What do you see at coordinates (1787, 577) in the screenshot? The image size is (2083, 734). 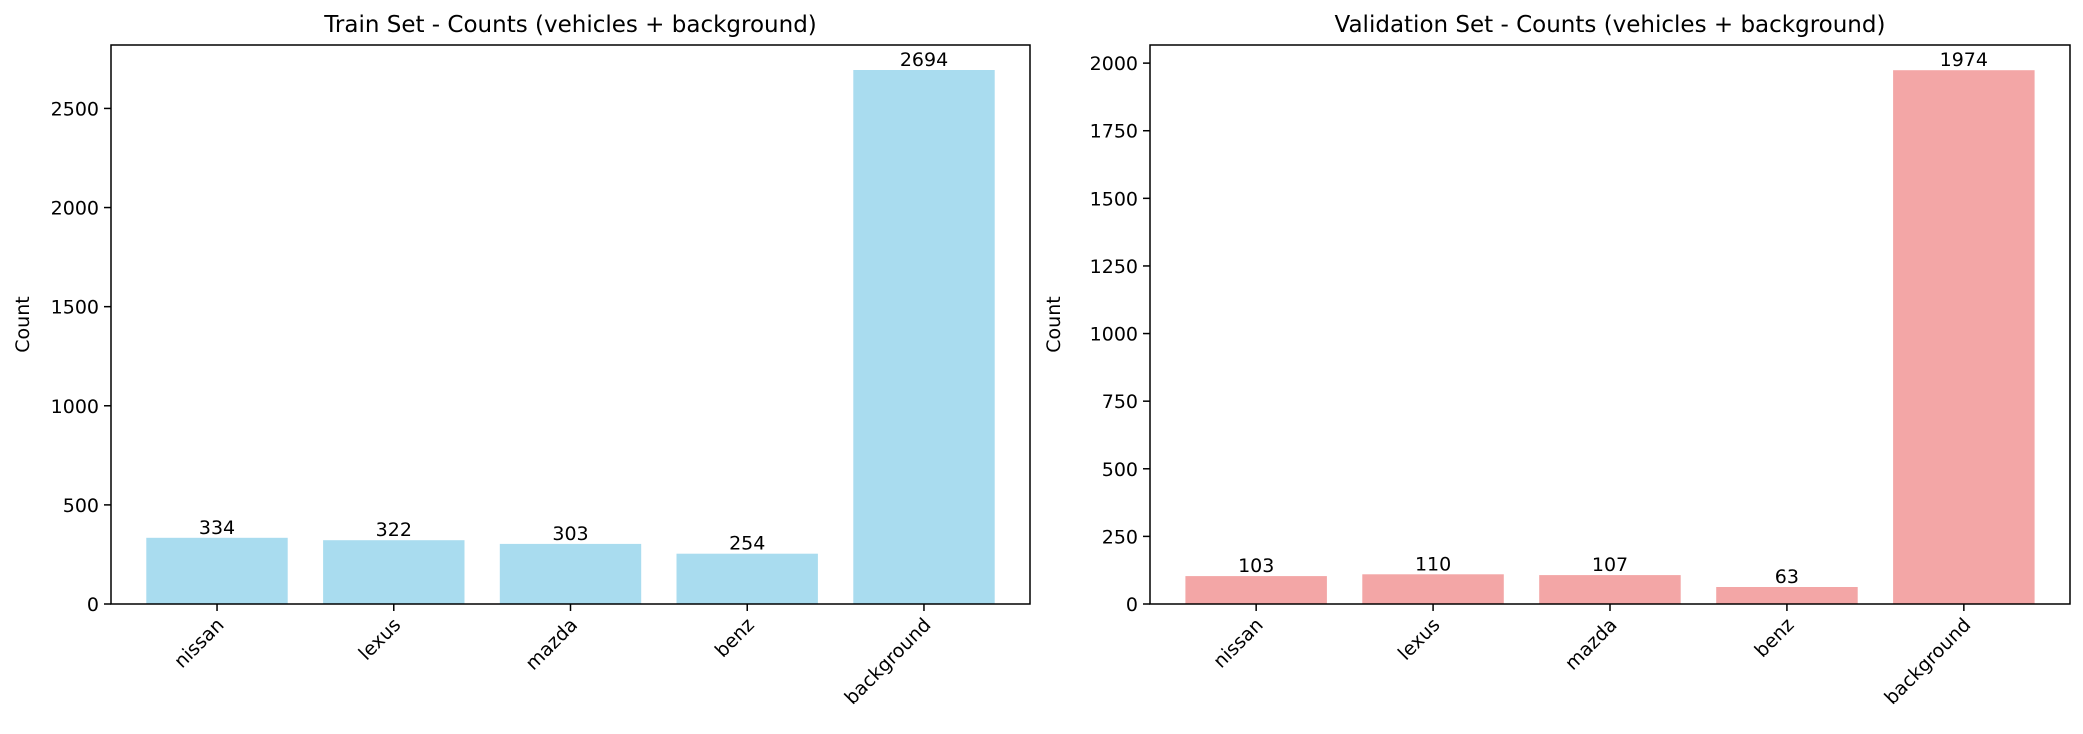 I see `bar-value-label: 63` at bounding box center [1787, 577].